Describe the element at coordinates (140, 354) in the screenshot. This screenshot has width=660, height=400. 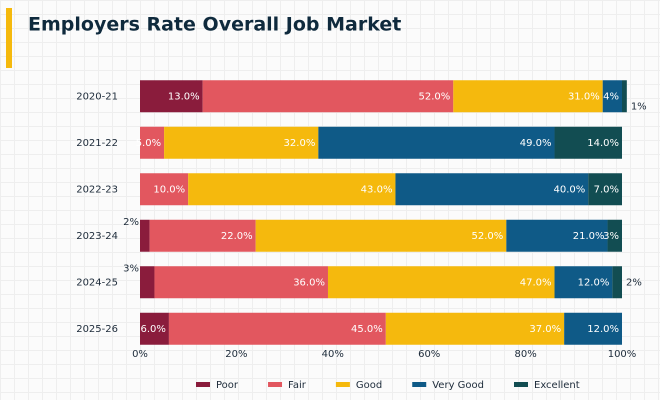
I see `x-tick-label: 0%` at that location.